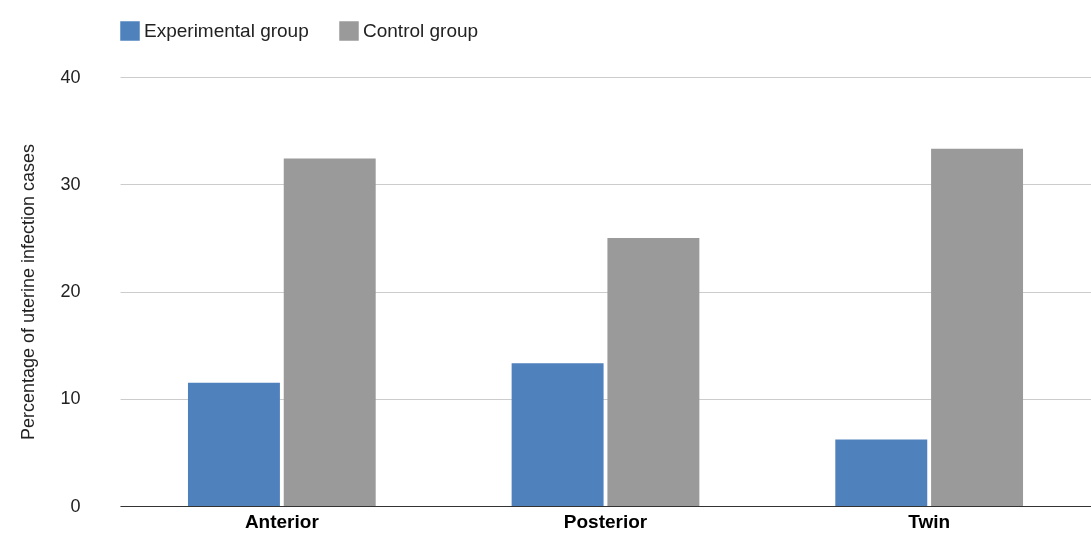  I want to click on y-tick-label: 40, so click(70, 76).